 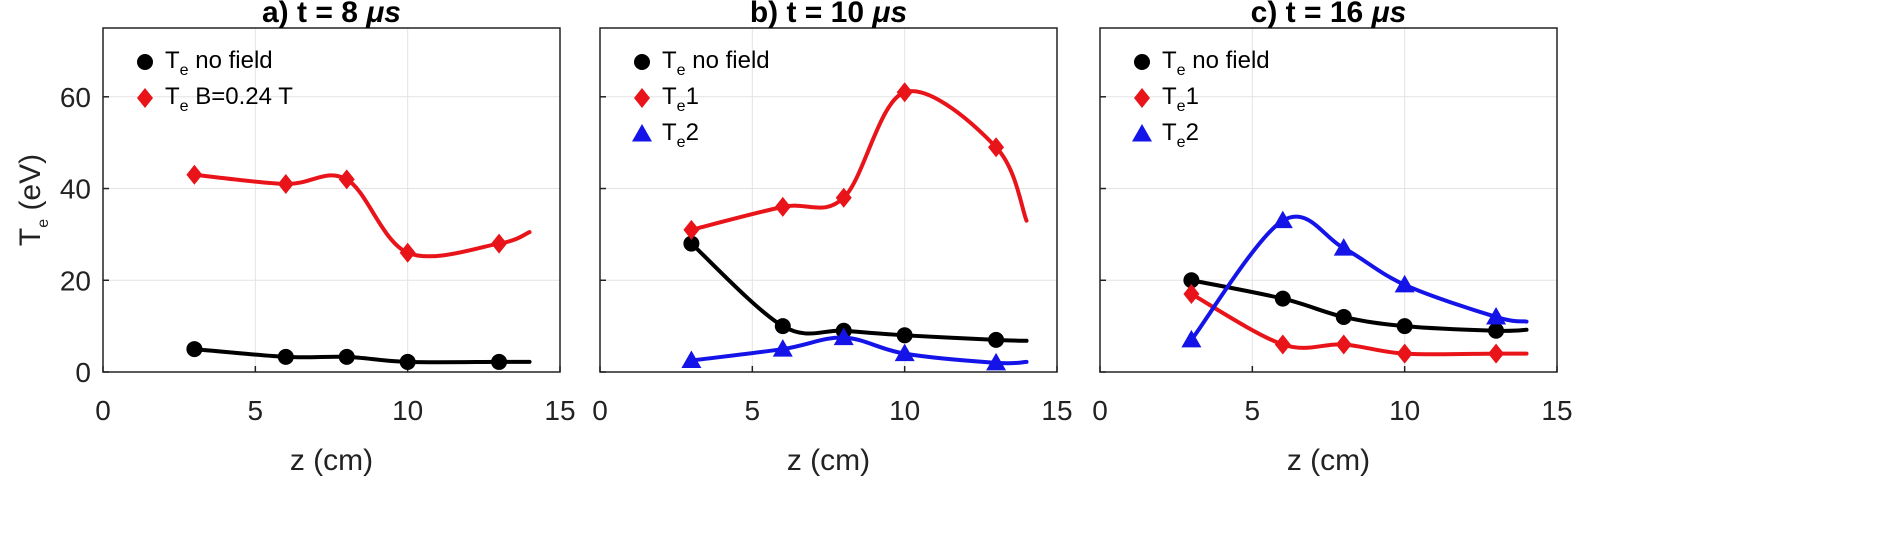 I want to click on legend-entry: Te B=0.24 T, so click(x=215, y=99).